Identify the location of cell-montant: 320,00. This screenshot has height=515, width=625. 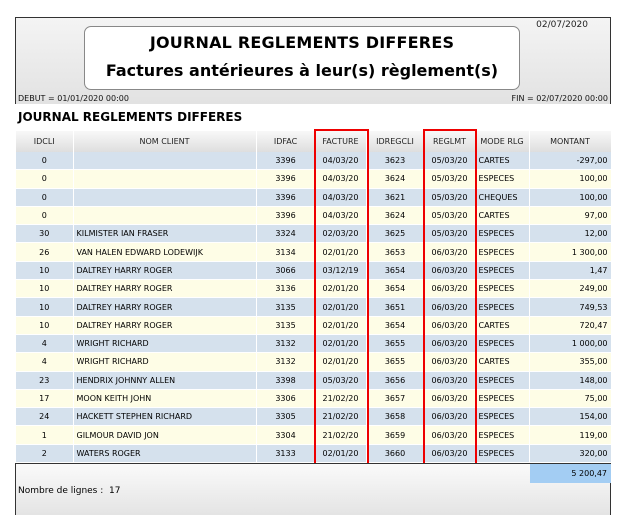
(570, 454).